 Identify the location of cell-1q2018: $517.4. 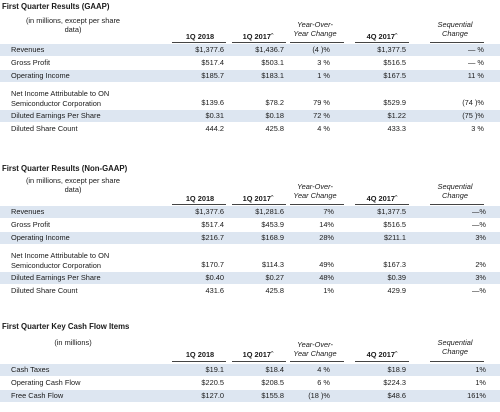
(212, 62).